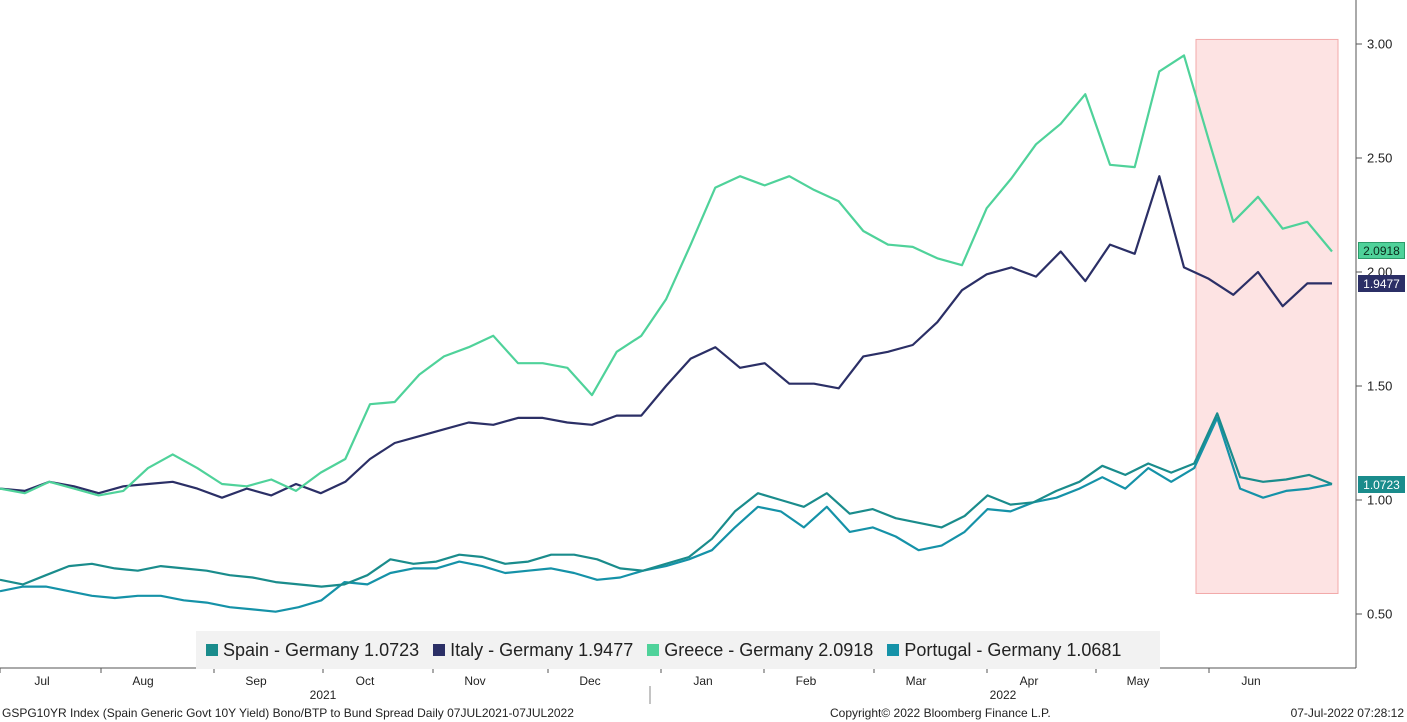 This screenshot has width=1407, height=722. Describe the element at coordinates (1250, 681) in the screenshot. I see `x-tick-label: Jun` at that location.